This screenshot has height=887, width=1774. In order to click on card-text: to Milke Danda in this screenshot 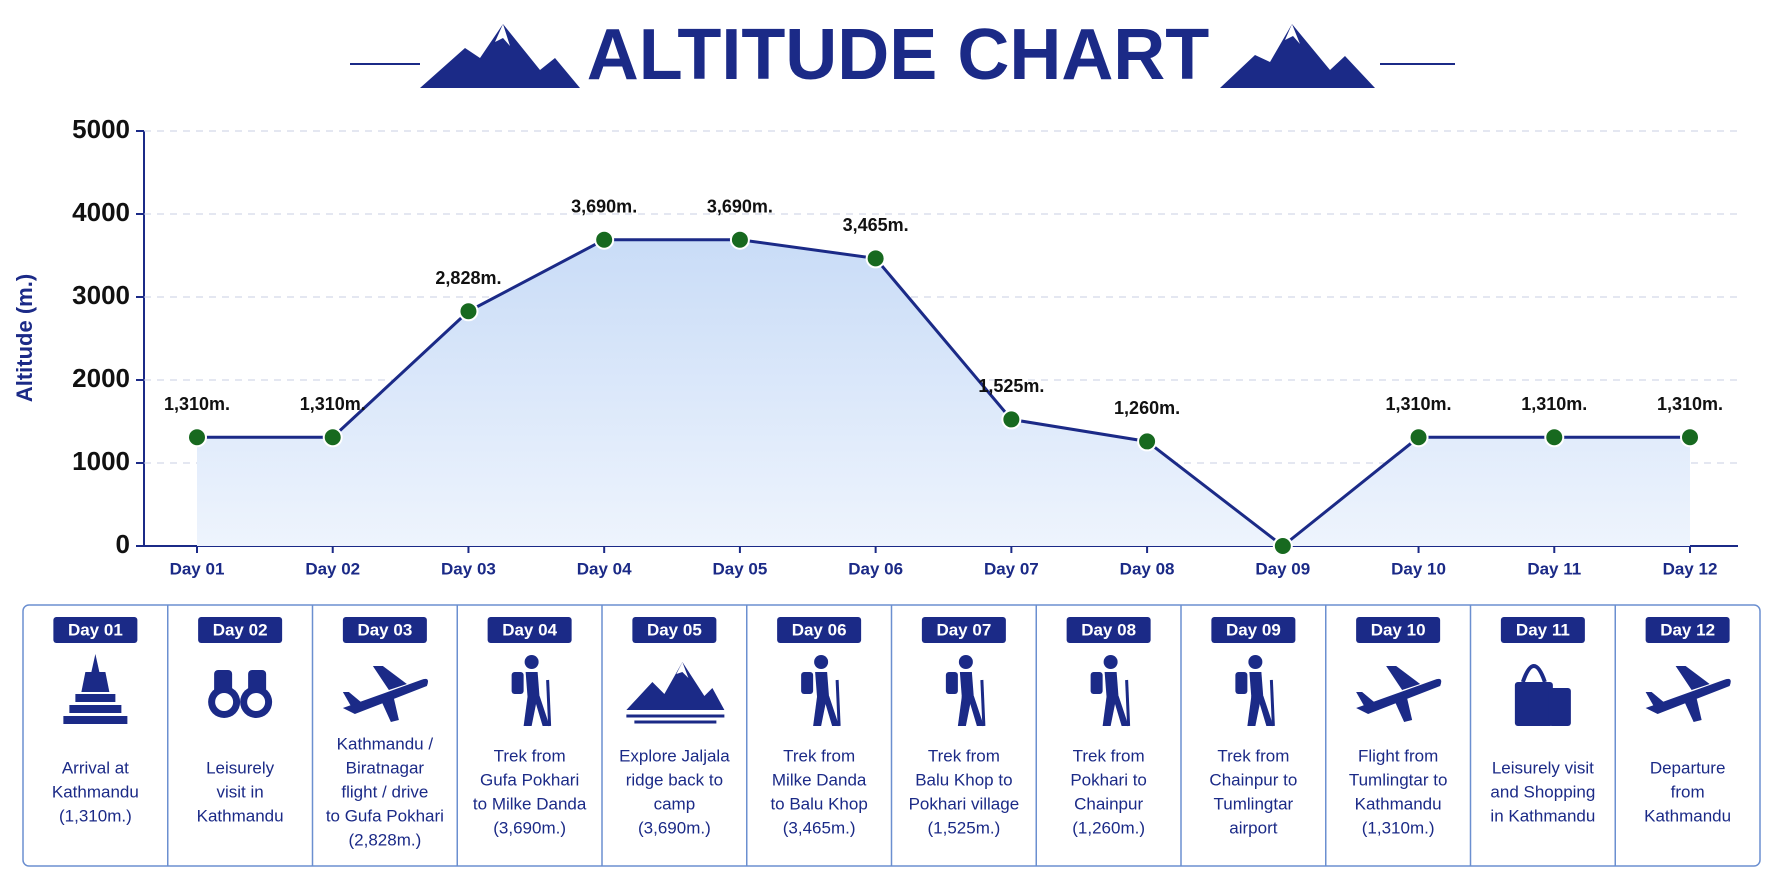, I will do `click(530, 803)`.